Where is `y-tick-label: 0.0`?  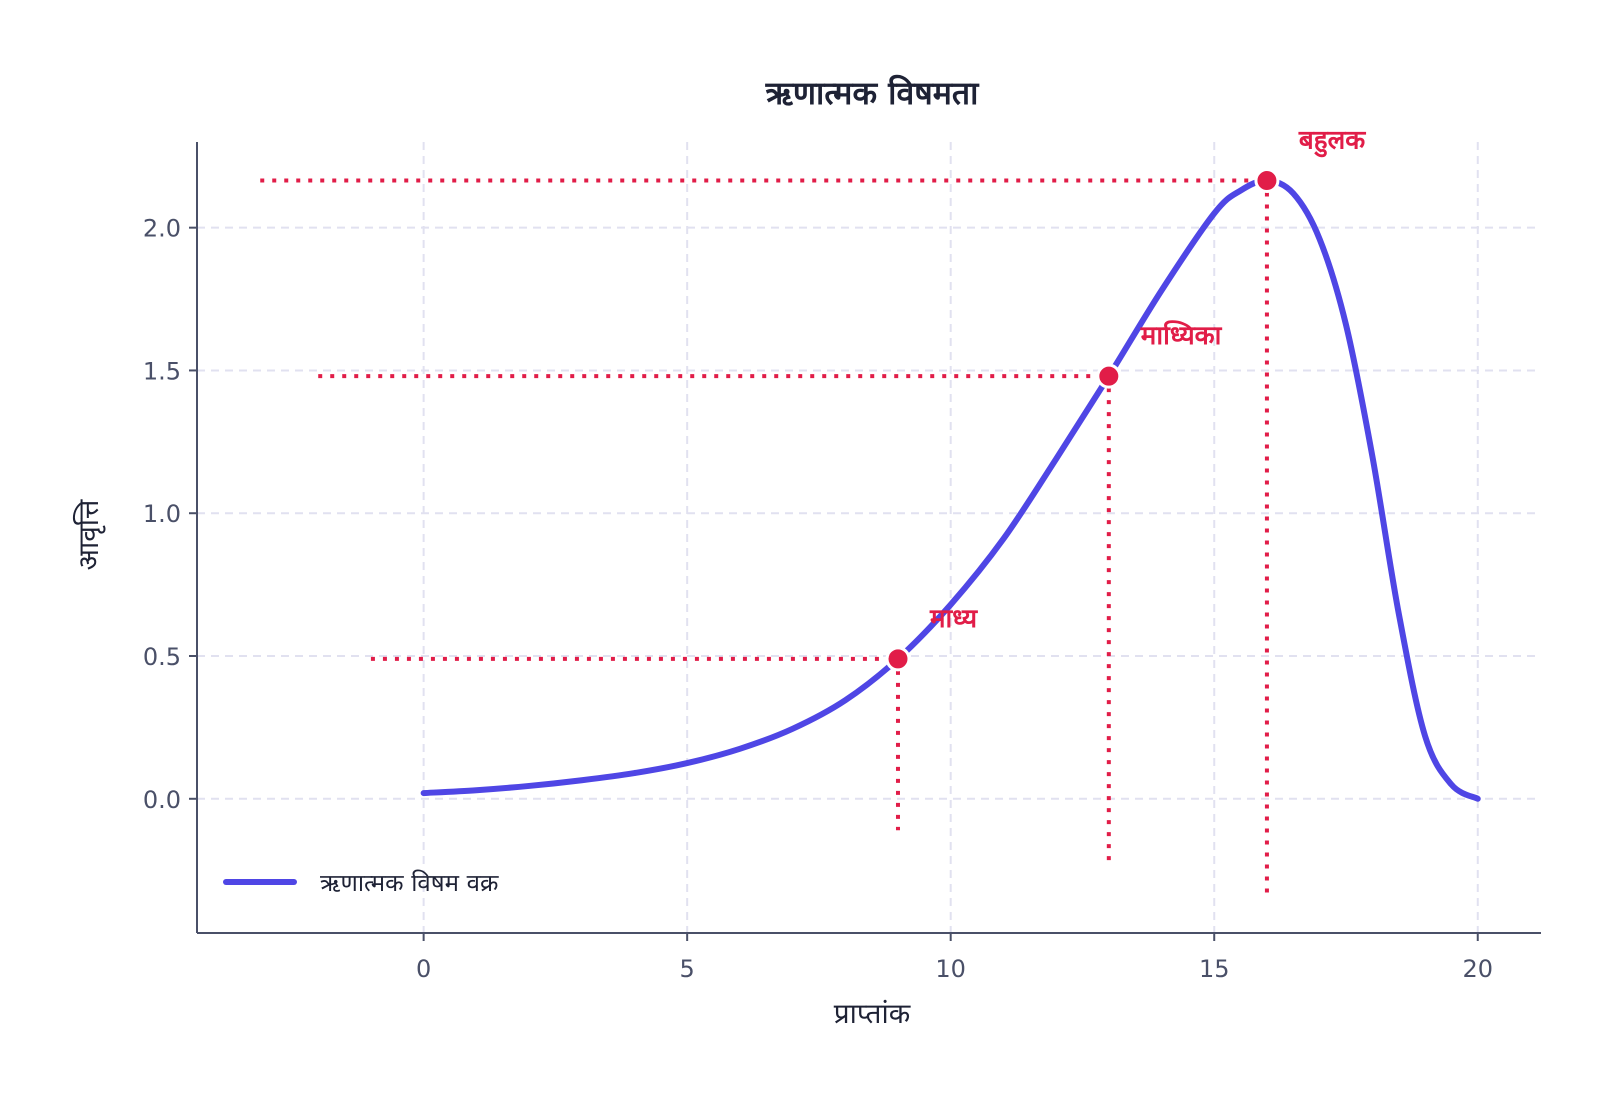
y-tick-label: 0.0 is located at coordinates (162, 800).